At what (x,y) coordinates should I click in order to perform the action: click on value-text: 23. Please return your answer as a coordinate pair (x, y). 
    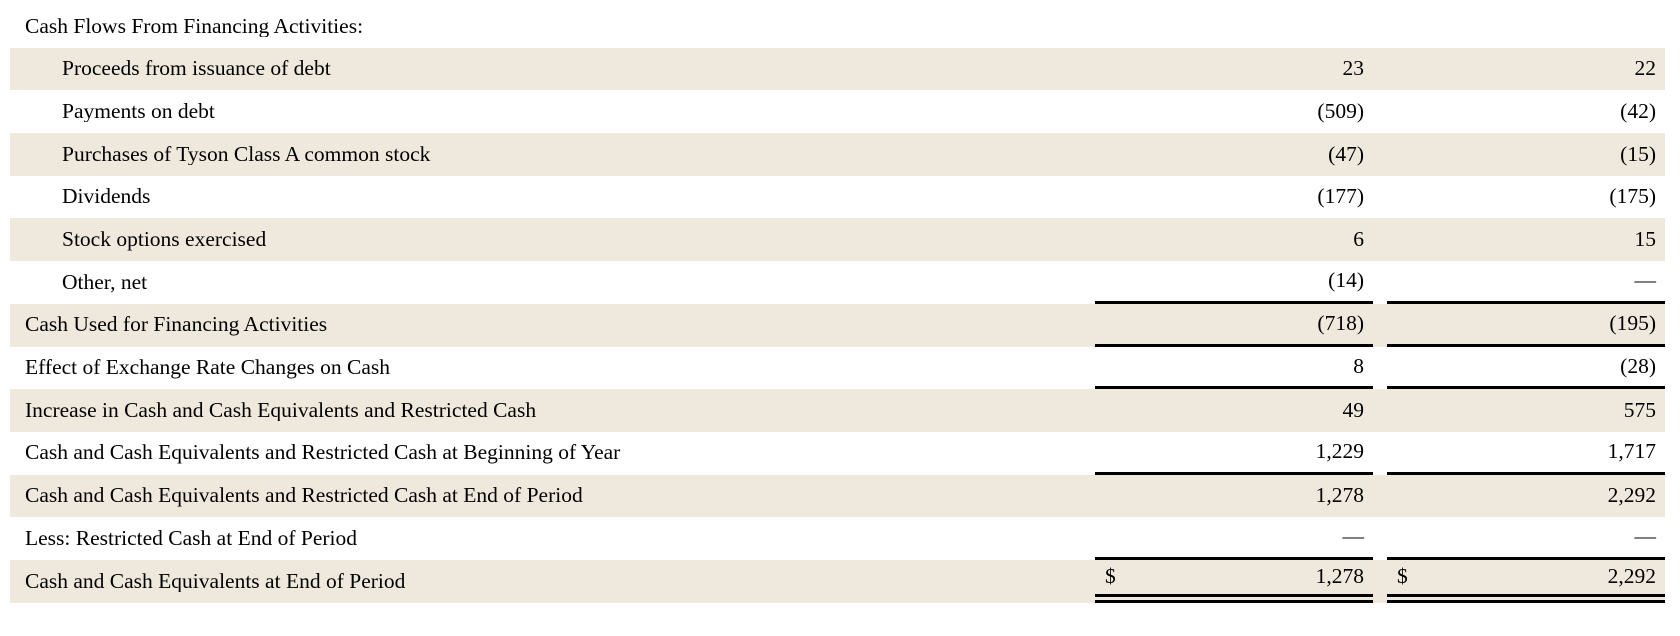
    Looking at the image, I should click on (1353, 68).